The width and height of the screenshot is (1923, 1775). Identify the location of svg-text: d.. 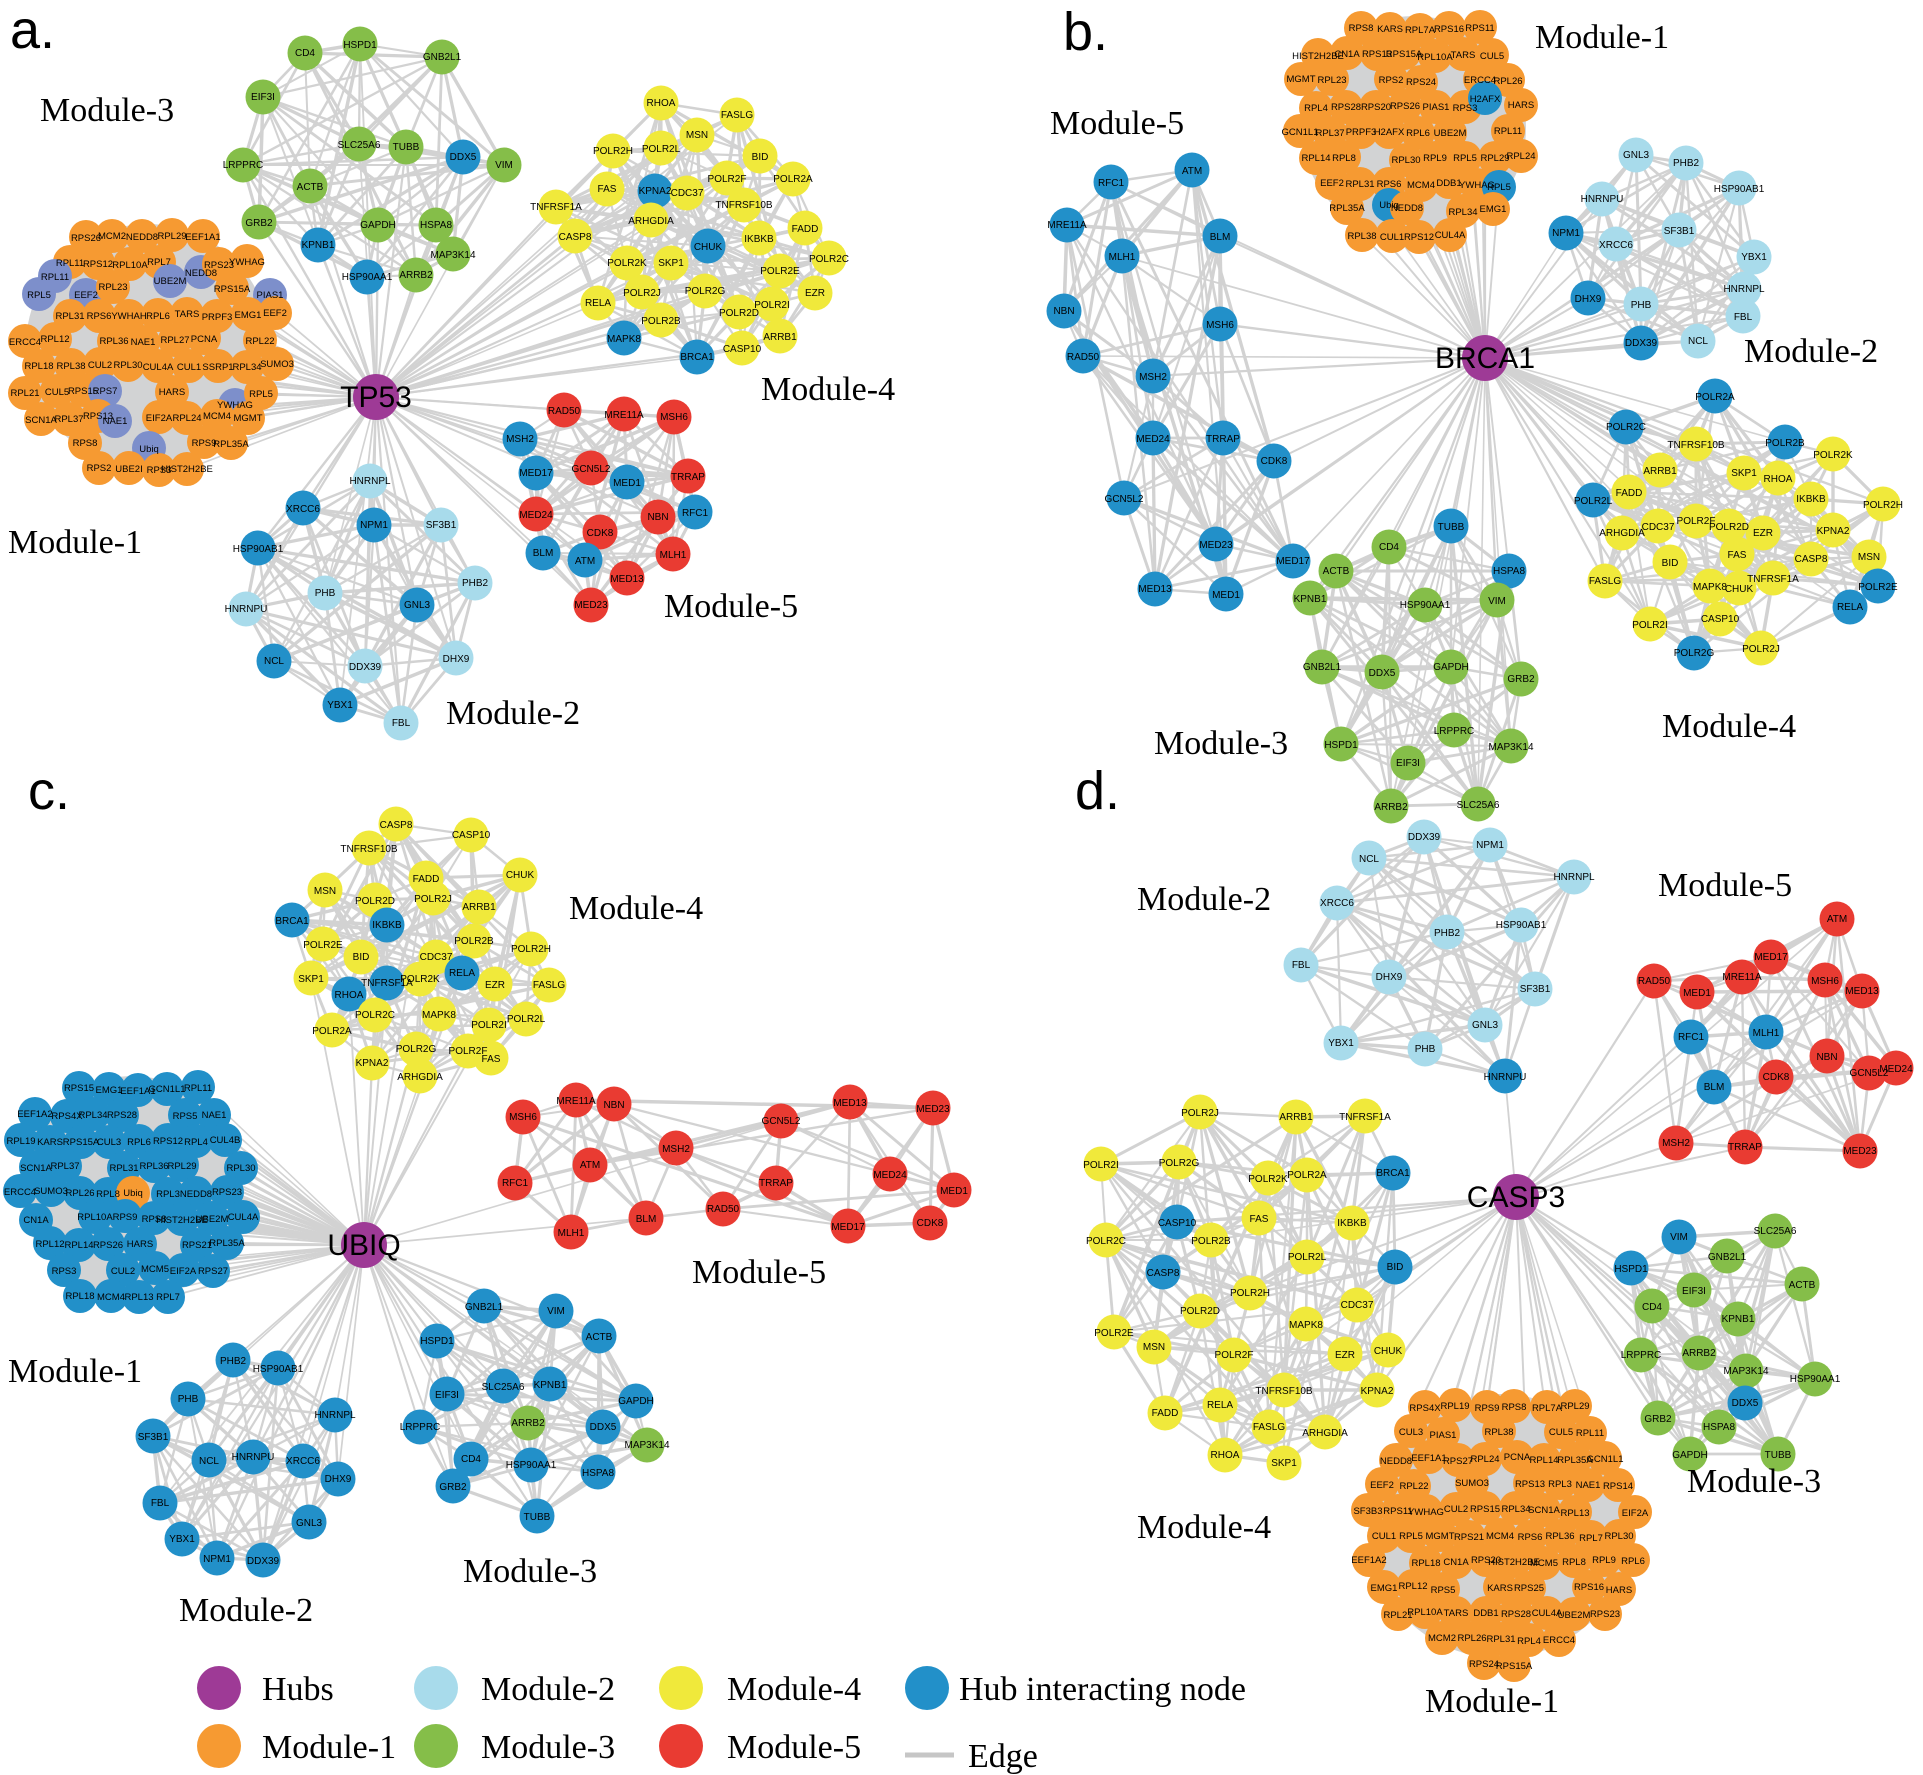
(1097, 791).